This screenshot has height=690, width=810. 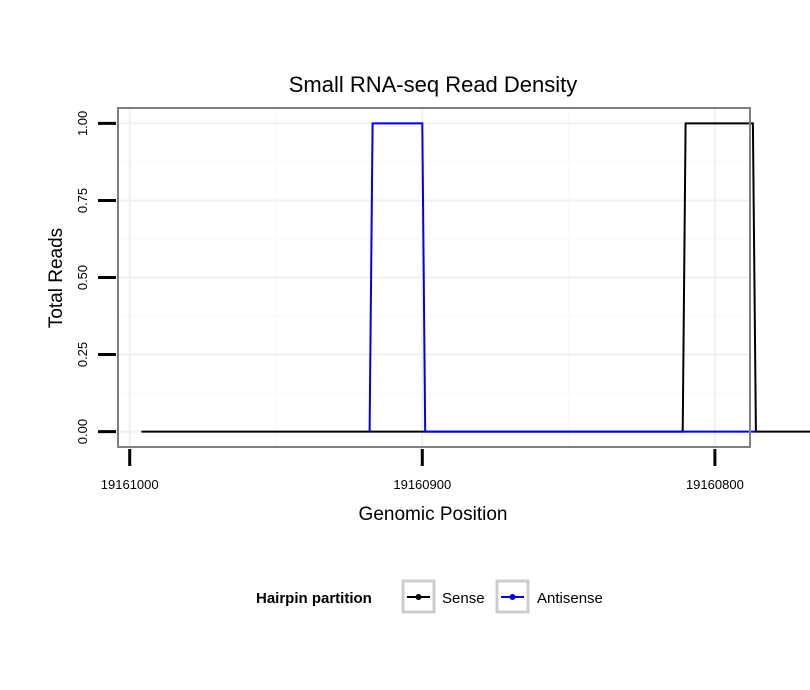 What do you see at coordinates (422, 470) in the screenshot?
I see `x-axis: 19161000 19160900 19160800` at bounding box center [422, 470].